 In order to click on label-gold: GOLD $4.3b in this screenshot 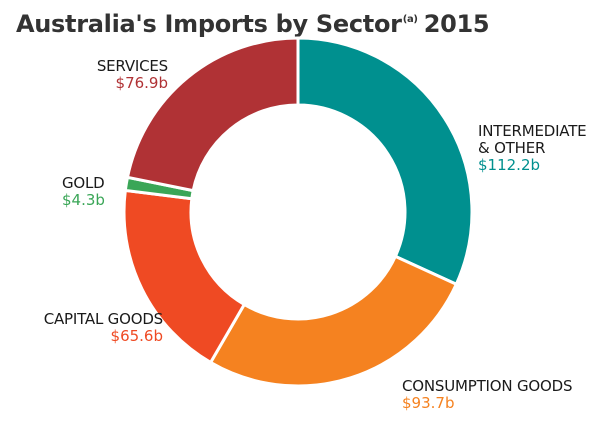, I will do `click(83, 192)`.